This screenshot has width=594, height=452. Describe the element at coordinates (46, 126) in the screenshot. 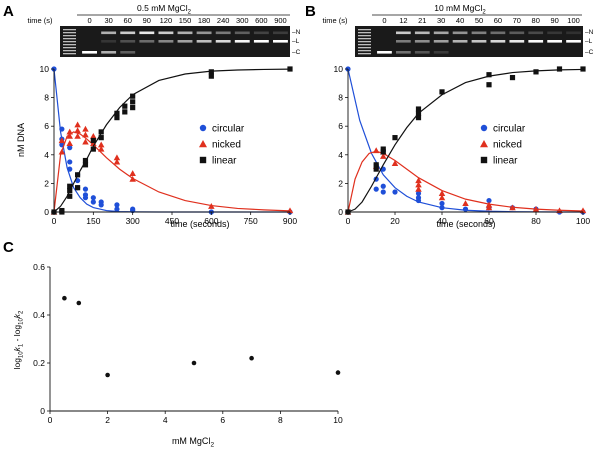

I see `plot-A-y-tick-label: 6` at that location.